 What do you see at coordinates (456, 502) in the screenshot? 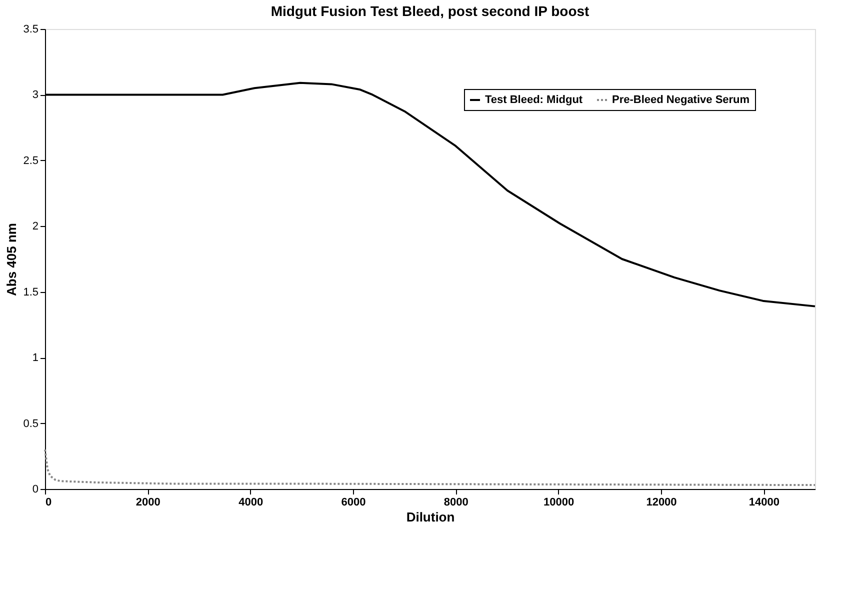
I see `x-tick-label: 8000` at bounding box center [456, 502].